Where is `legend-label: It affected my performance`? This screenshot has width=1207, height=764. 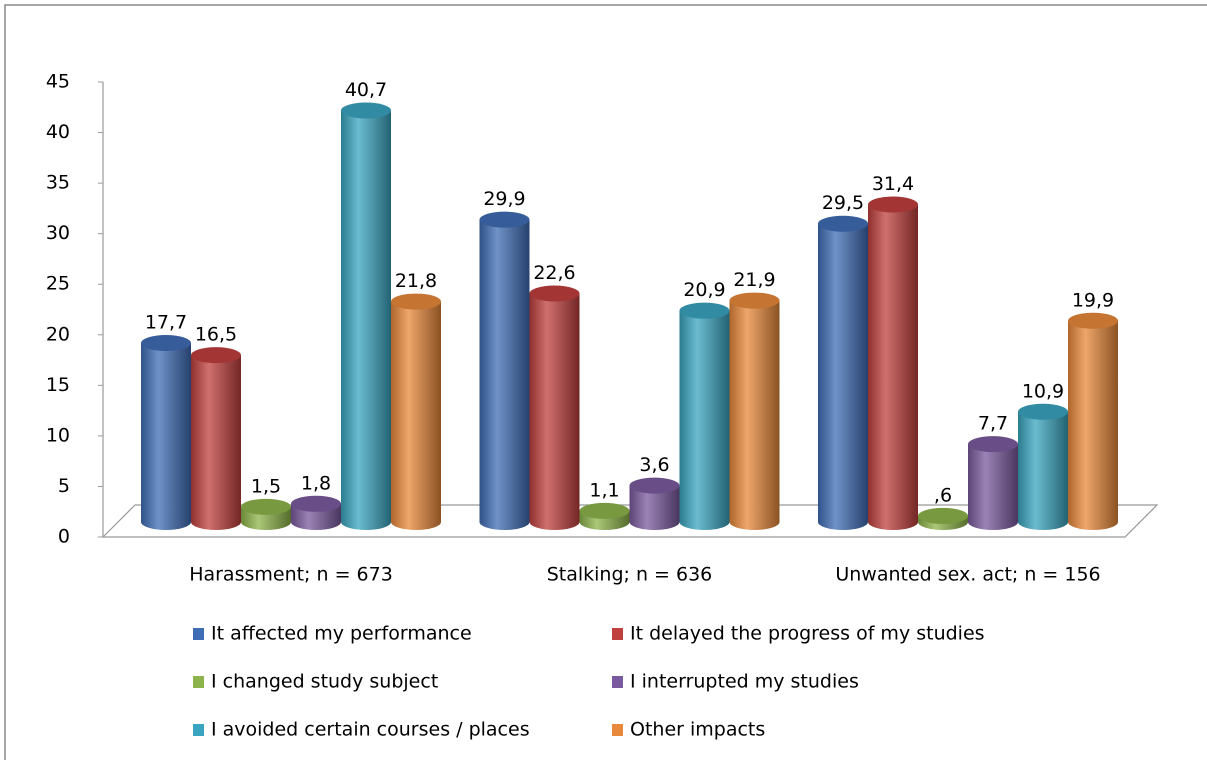 legend-label: It affected my performance is located at coordinates (341, 634).